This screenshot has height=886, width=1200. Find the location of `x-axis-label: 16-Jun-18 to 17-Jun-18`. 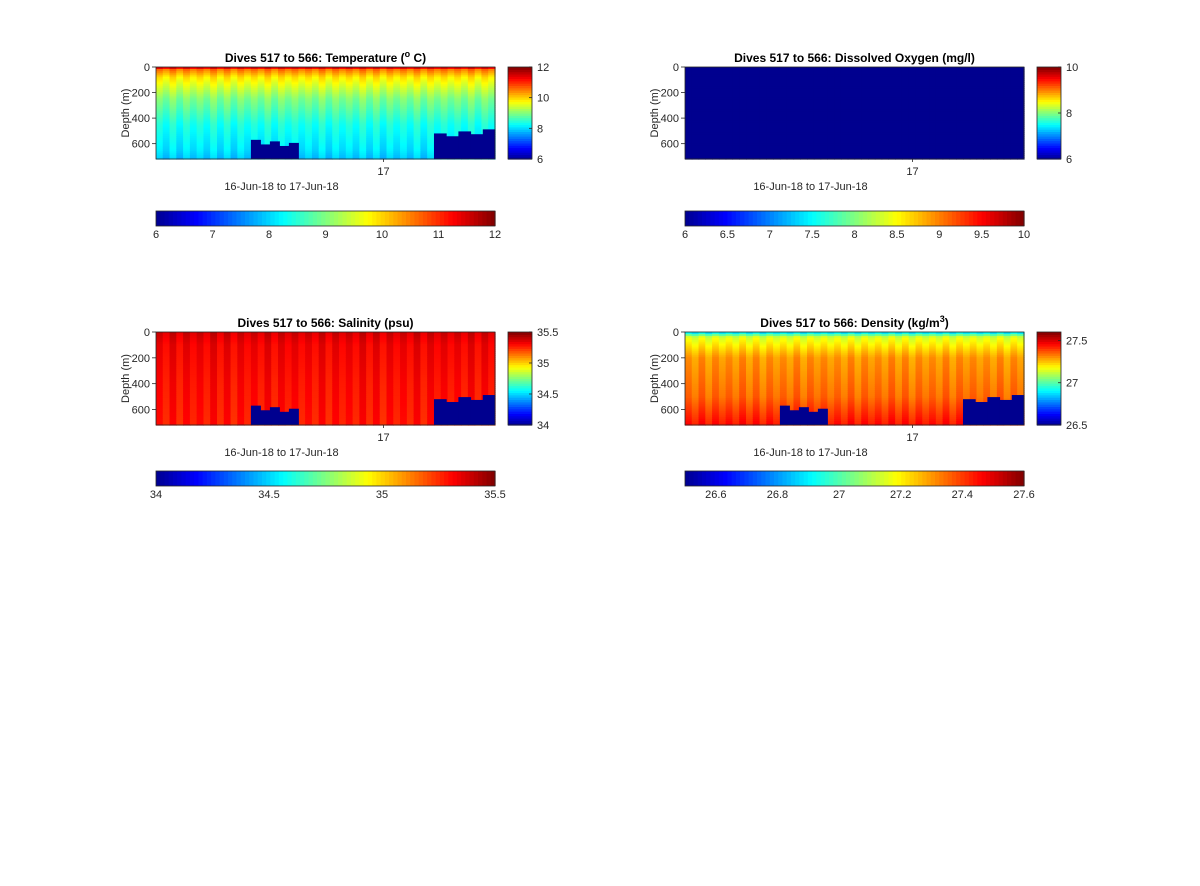

x-axis-label: 16-Jun-18 to 17-Jun-18 is located at coordinates (810, 187).